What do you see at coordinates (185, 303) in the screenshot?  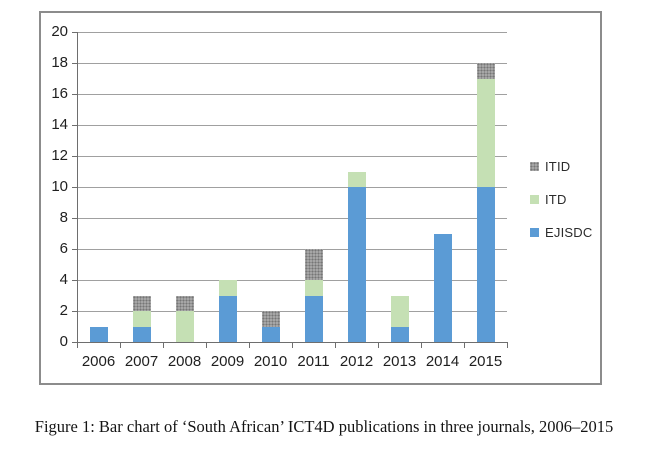 I see `bar-segment-itid-2008` at bounding box center [185, 303].